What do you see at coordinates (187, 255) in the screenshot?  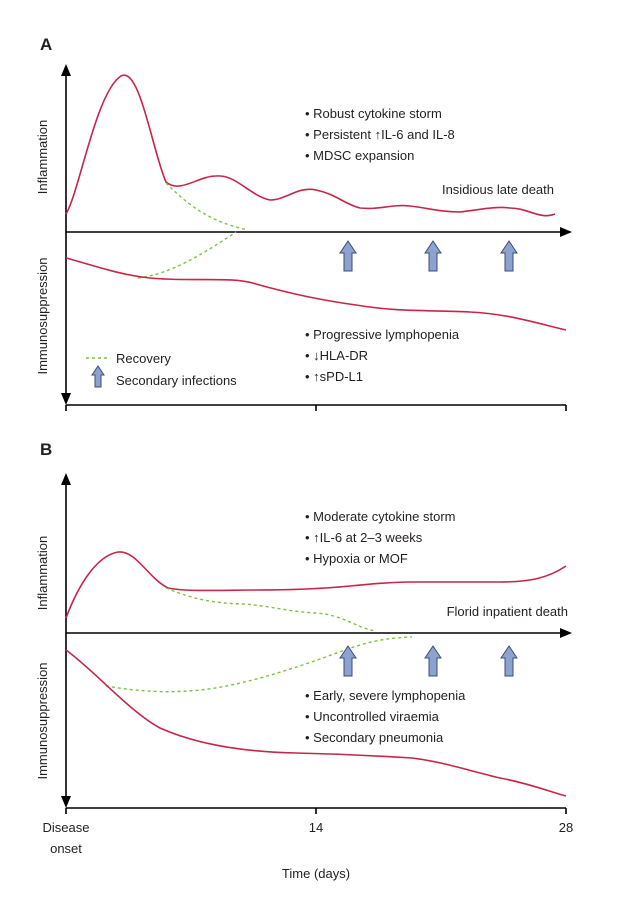 I see `panel-a-recovery-curve-bottom` at bounding box center [187, 255].